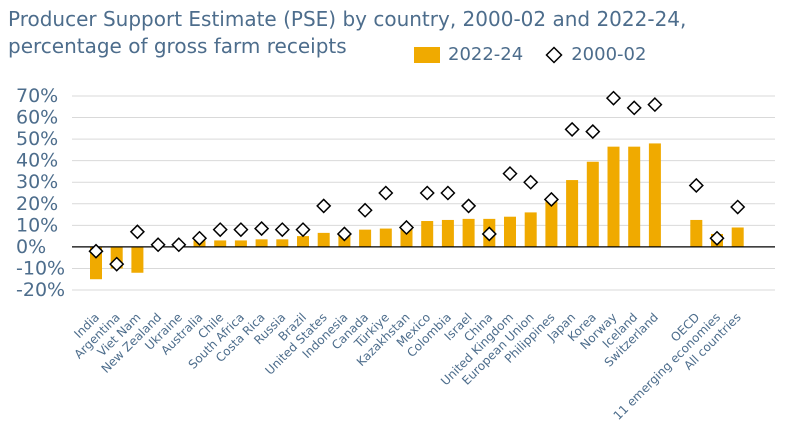 Image resolution: width=787 pixels, height=441 pixels. What do you see at coordinates (634, 196) in the screenshot?
I see `bar-iceland` at bounding box center [634, 196].